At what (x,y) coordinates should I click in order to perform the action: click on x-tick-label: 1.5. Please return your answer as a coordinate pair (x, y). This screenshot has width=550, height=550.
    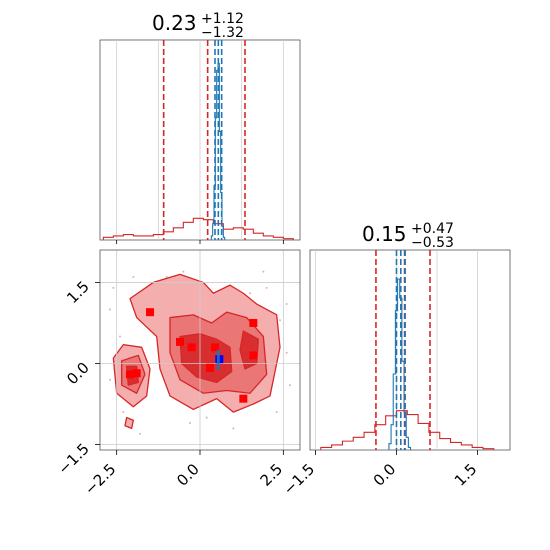
    Looking at the image, I should click on (466, 475).